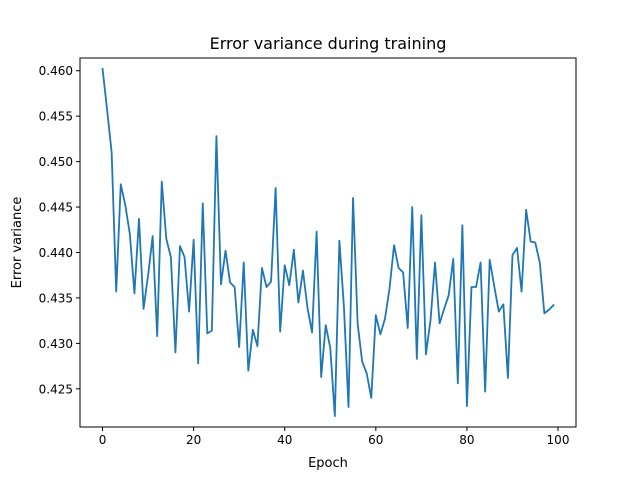 This screenshot has height=480, width=640. Describe the element at coordinates (56, 253) in the screenshot. I see `y-tick-label: 0.440` at that location.